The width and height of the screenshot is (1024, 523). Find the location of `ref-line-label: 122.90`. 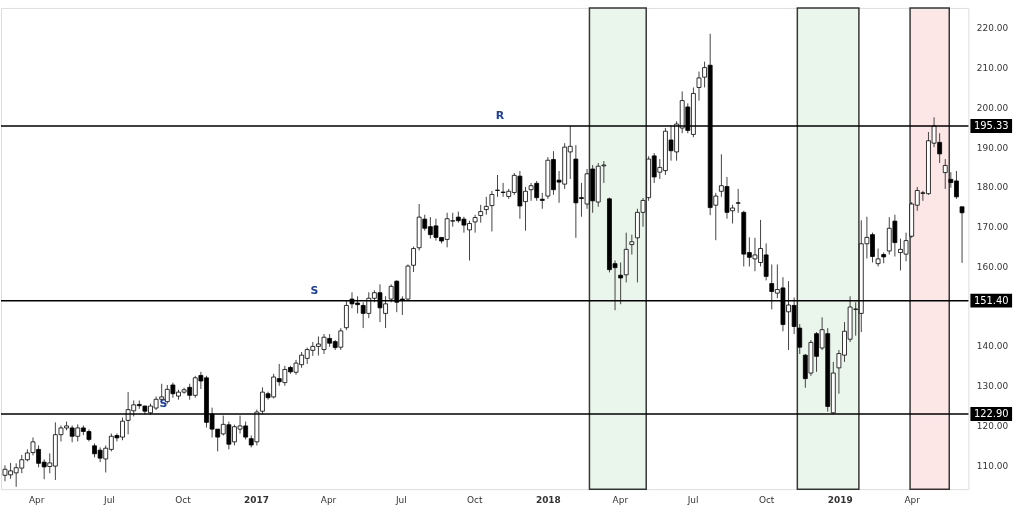

ref-line-label: 122.90 is located at coordinates (991, 413).